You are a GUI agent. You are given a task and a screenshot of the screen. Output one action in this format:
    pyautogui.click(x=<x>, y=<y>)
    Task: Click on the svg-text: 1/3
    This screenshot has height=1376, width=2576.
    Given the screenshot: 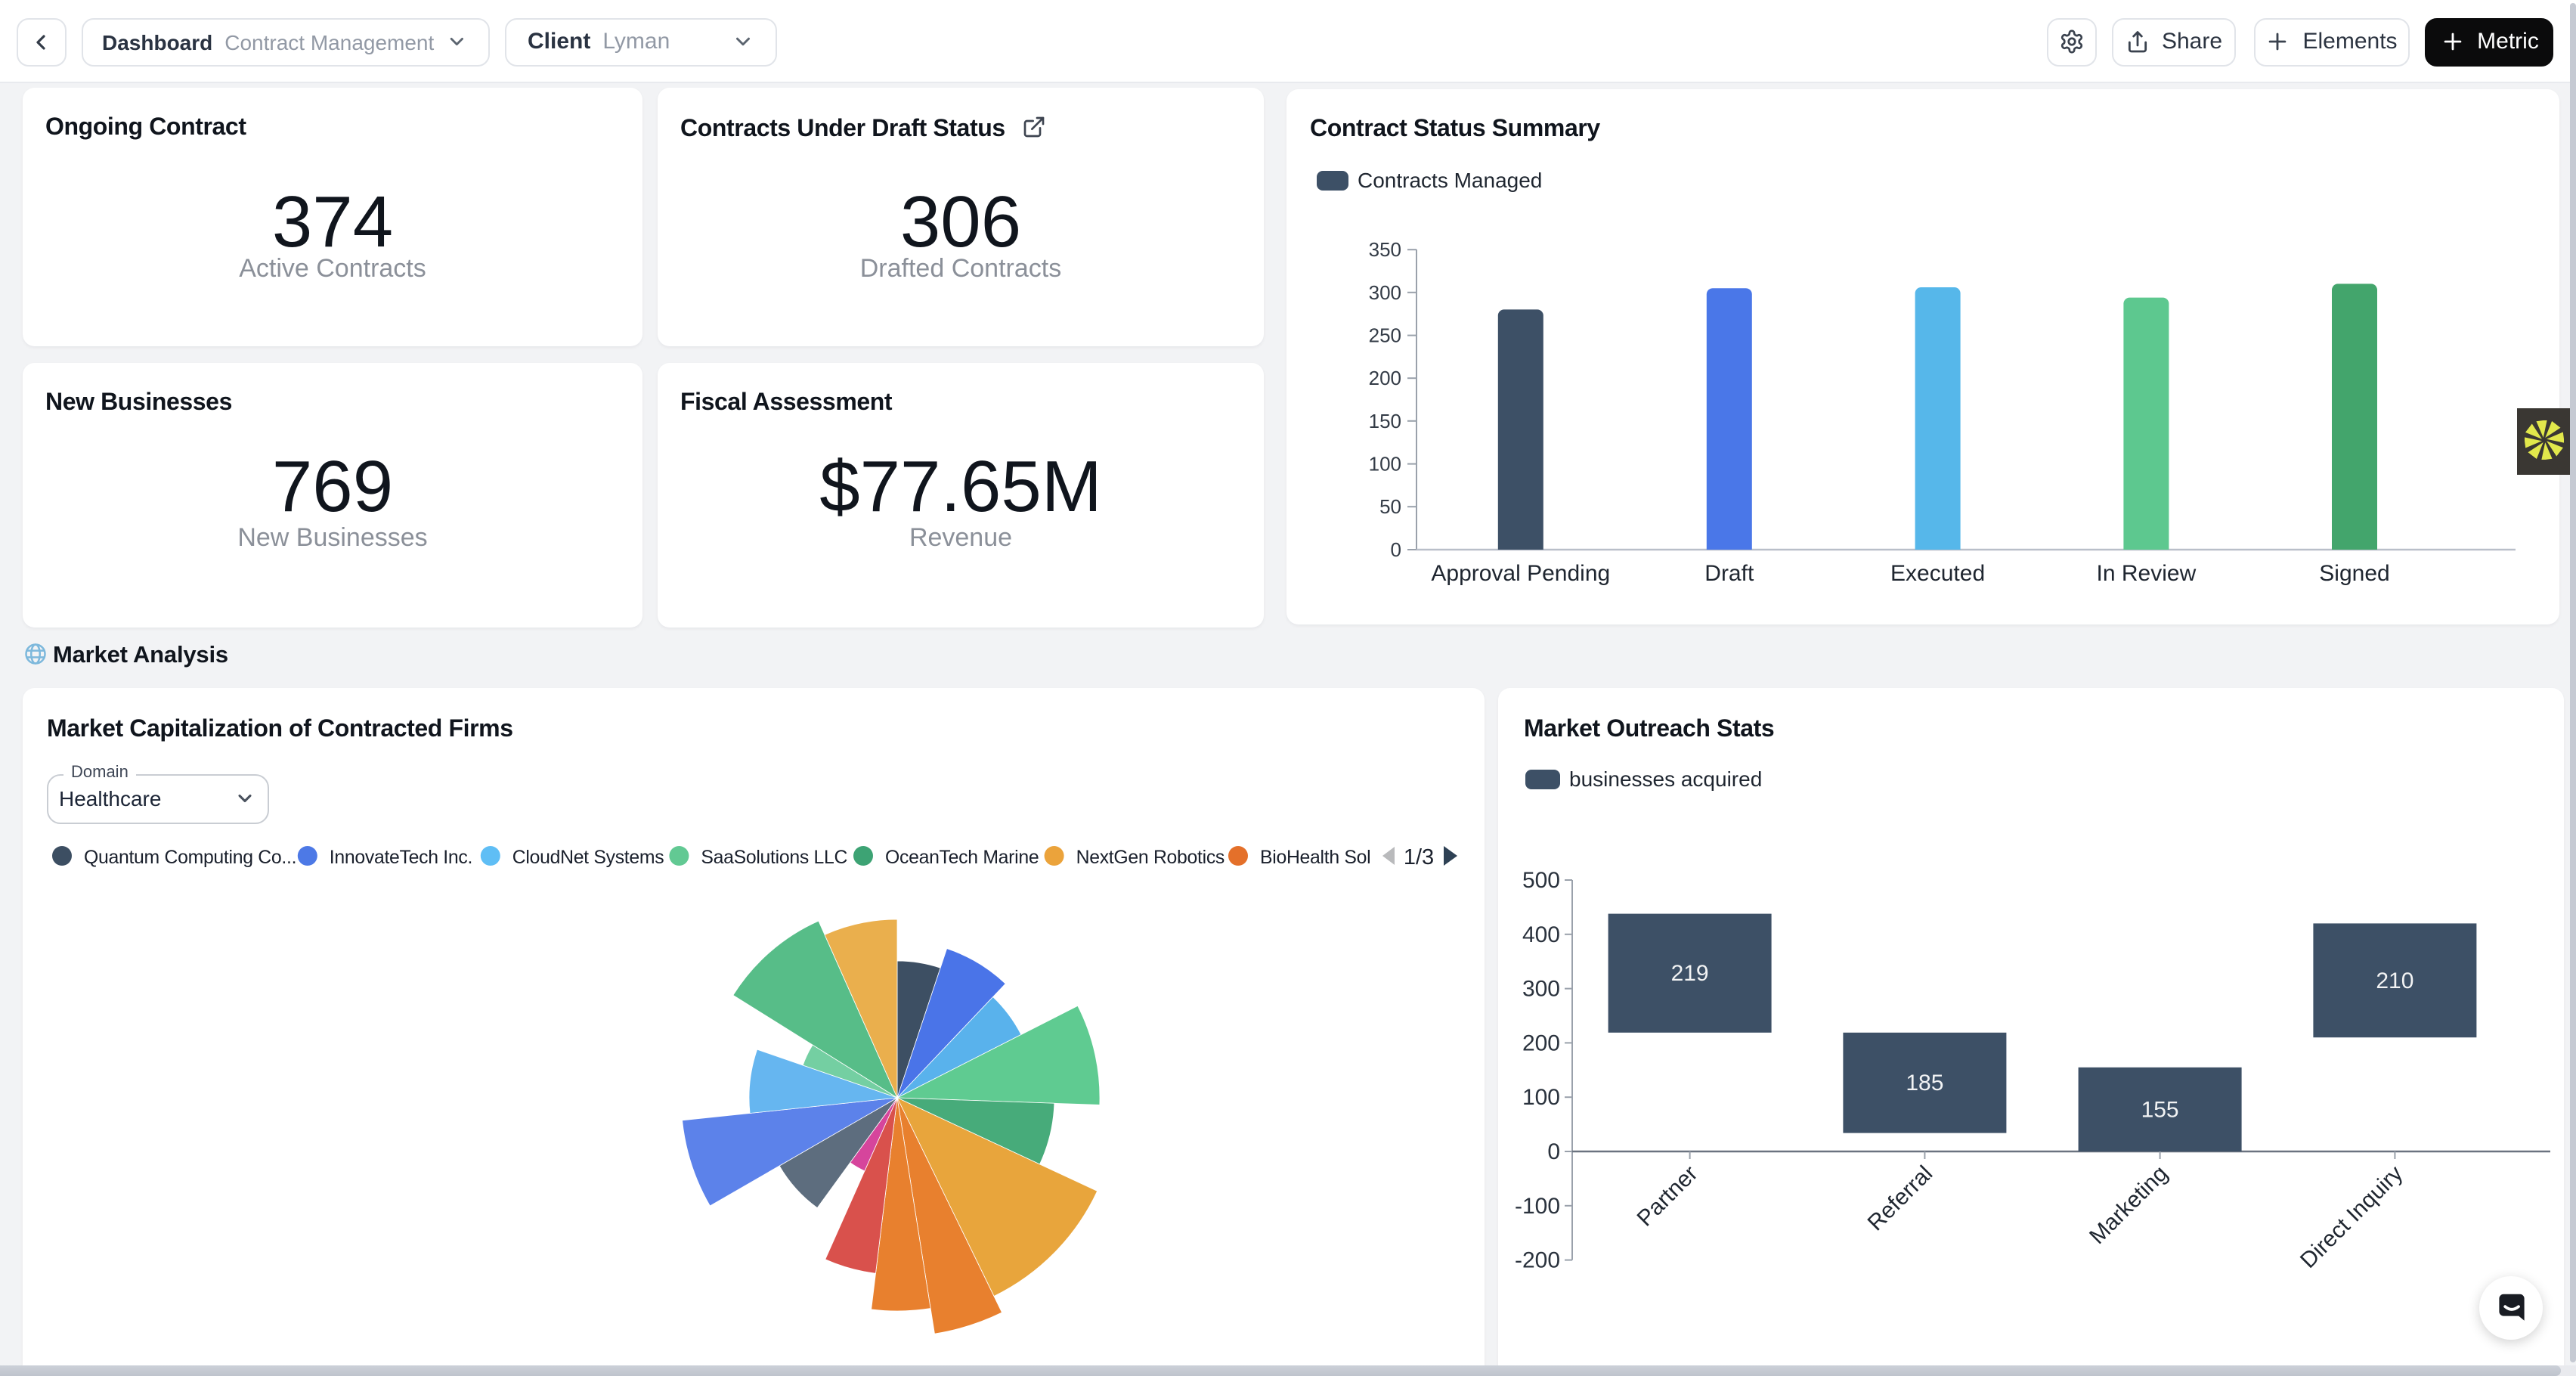 What is the action you would take?
    pyautogui.click(x=1419, y=857)
    